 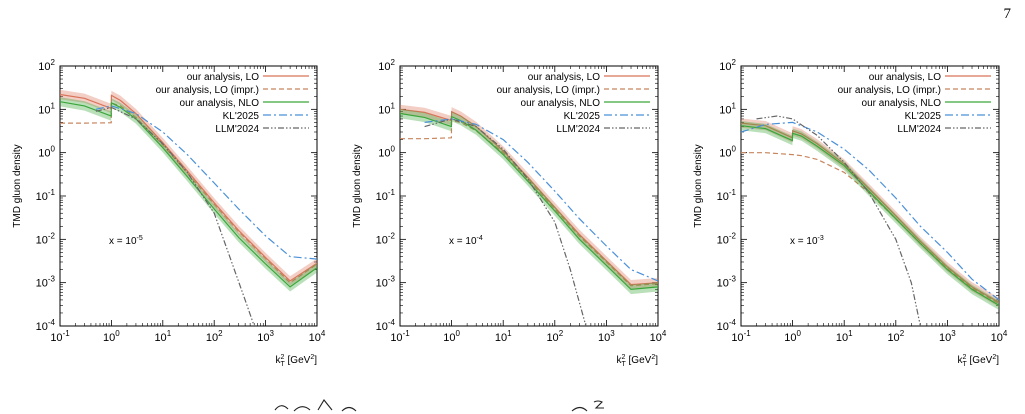 What do you see at coordinates (492, 395) in the screenshot?
I see `cropped-caption-text` at bounding box center [492, 395].